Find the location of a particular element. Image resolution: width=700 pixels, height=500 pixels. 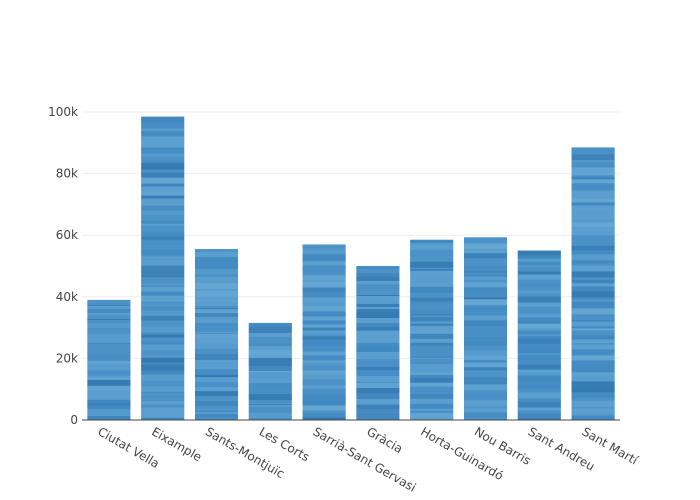

y-tick-label: 0 is located at coordinates (74, 420).